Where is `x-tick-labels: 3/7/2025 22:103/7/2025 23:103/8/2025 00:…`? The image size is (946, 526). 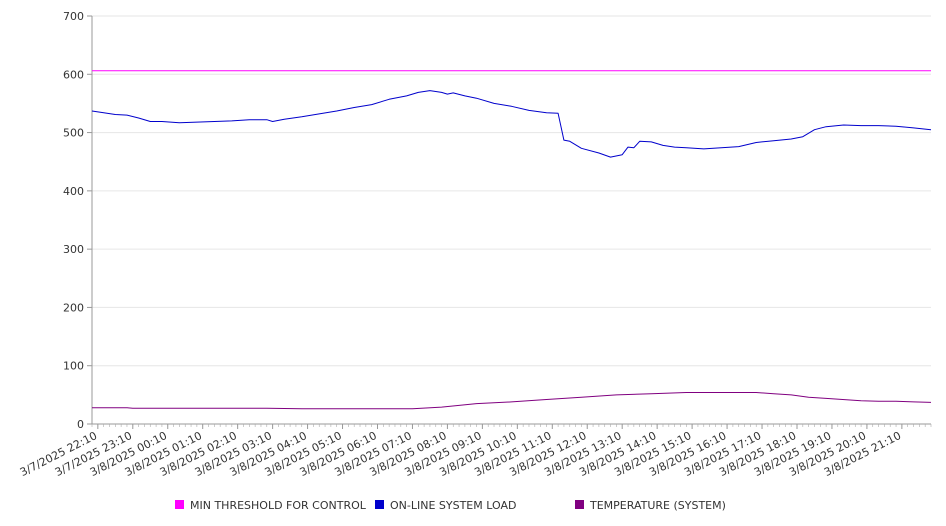 x-tick-labels: 3/7/2025 22:103/7/2025 23:103/8/2025 00:… is located at coordinates (475, 451).